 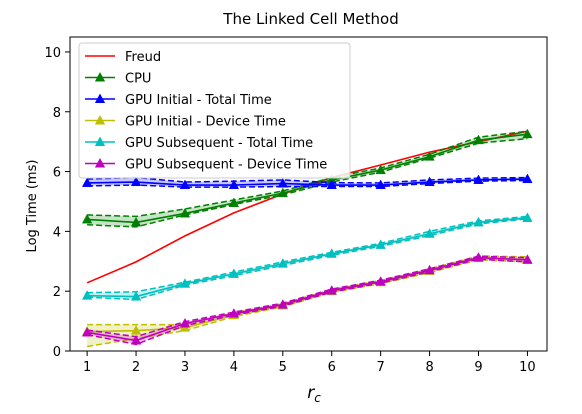 I want to click on x-tick-label-10: 10, so click(x=527, y=367).